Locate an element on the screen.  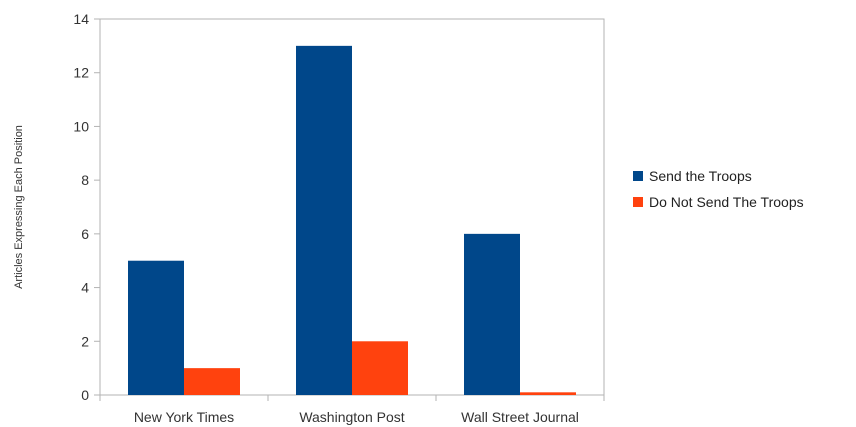
x-tick-label: New York Times is located at coordinates (184, 417).